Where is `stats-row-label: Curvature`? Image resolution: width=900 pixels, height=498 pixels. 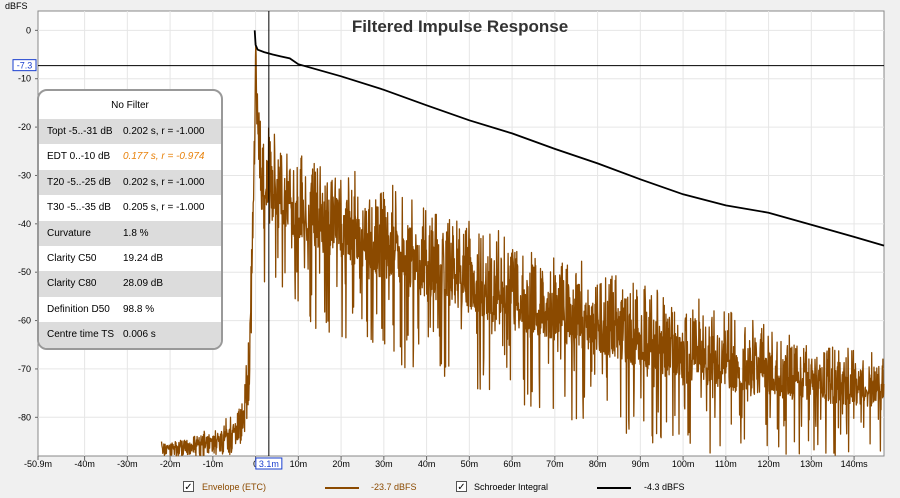 stats-row-label: Curvature is located at coordinates (69, 233).